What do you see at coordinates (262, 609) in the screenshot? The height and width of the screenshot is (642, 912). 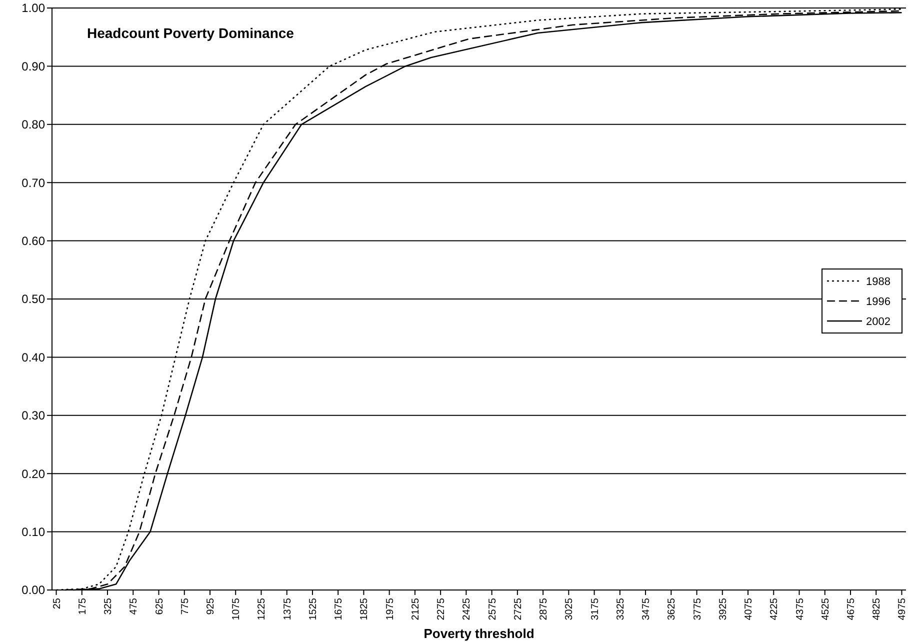 I see `x-tick-label: 1225` at bounding box center [262, 609].